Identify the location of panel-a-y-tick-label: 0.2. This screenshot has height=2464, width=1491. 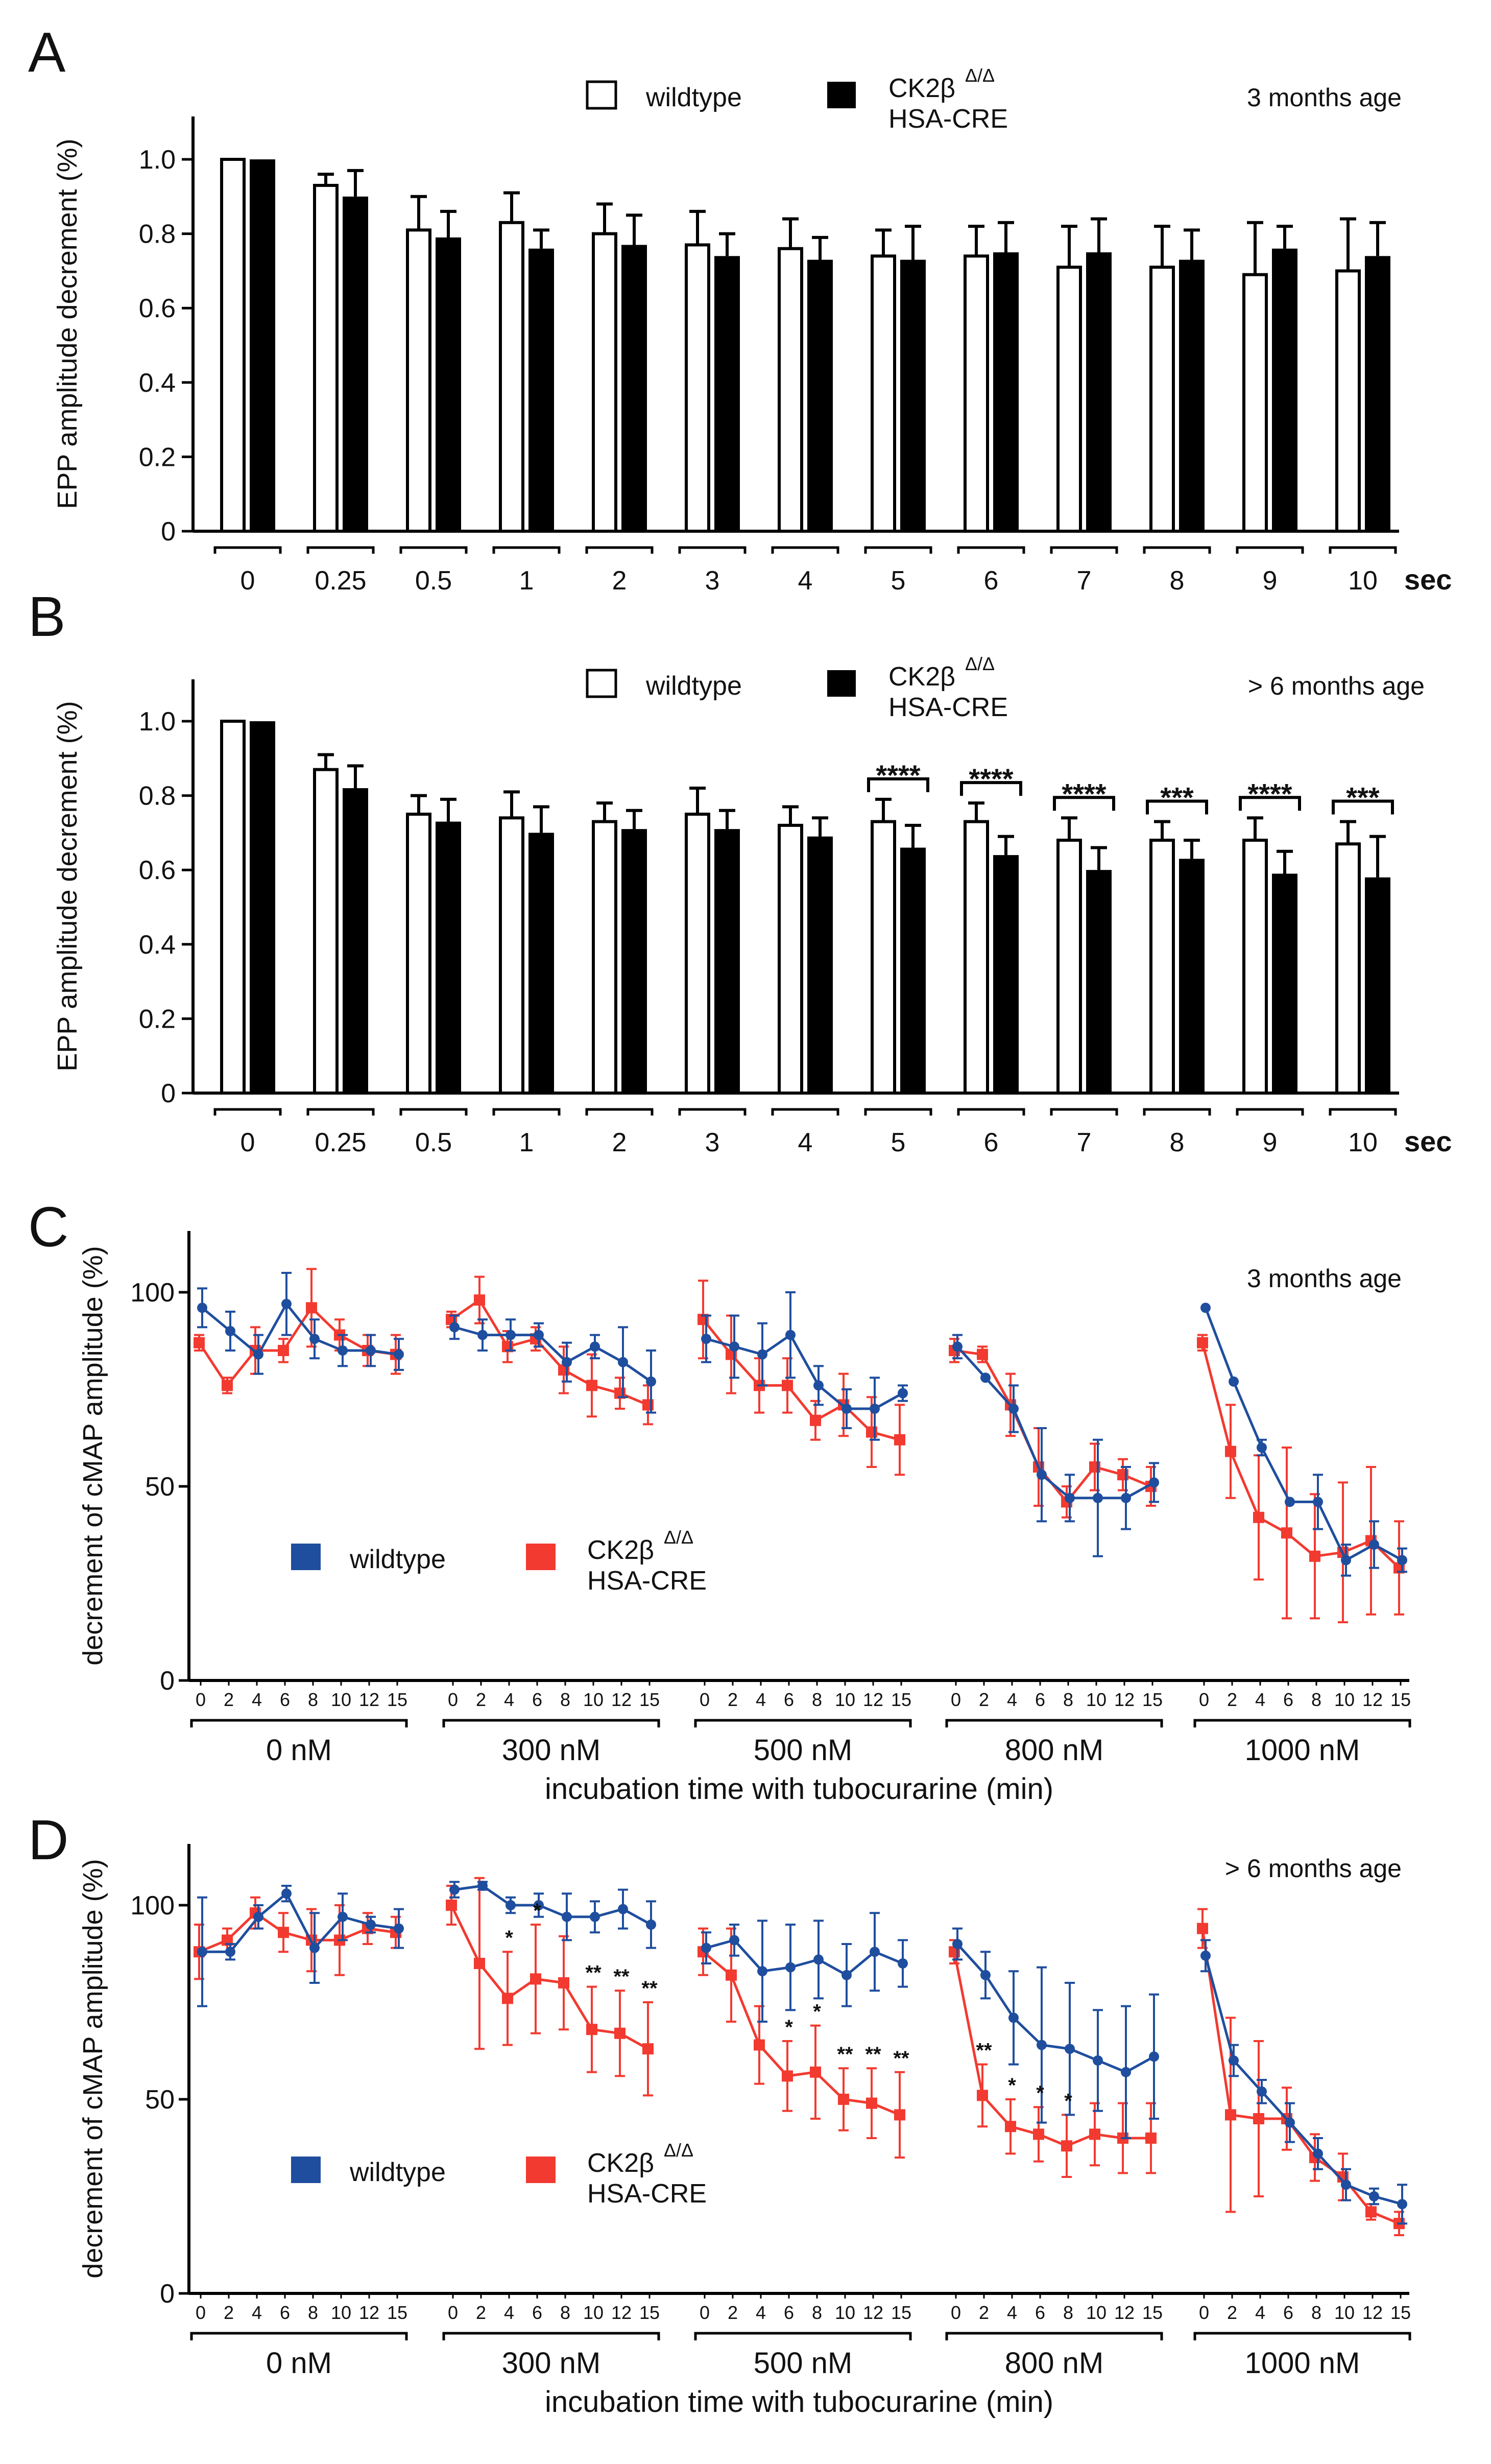
(158, 457).